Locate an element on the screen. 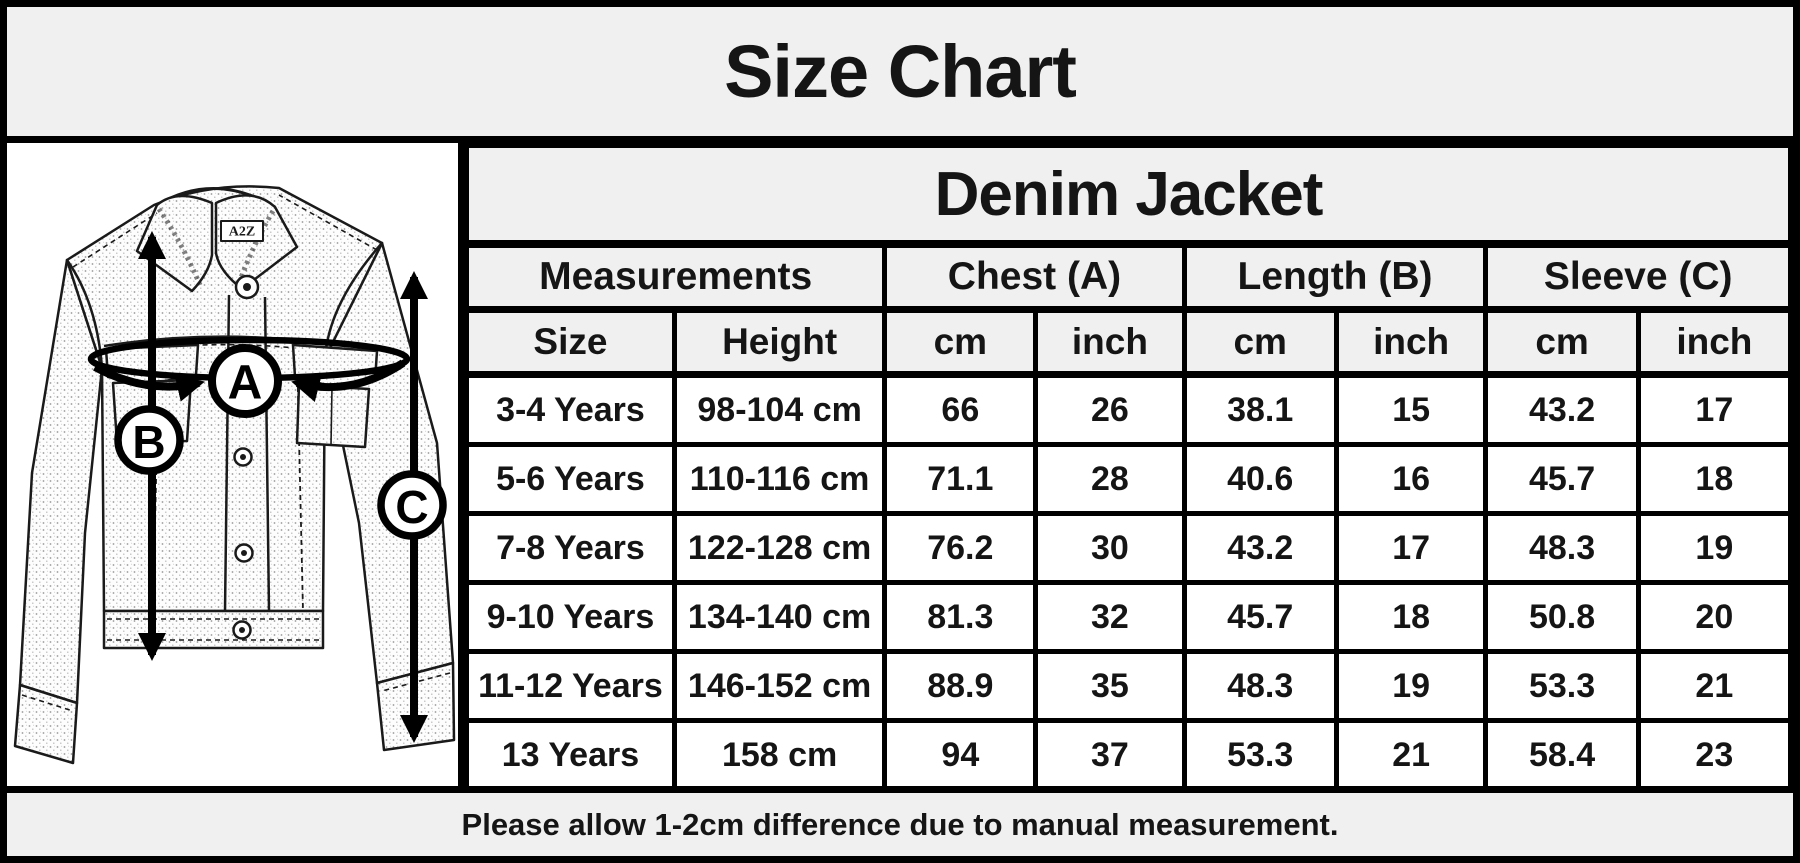  brand-tag-label: A2Z is located at coordinates (242, 232).